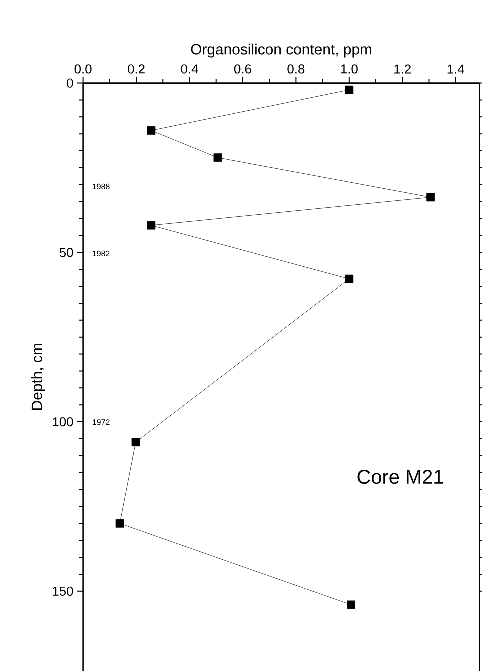 The image size is (482, 671). I want to click on annotation: Core M21, so click(401, 477).